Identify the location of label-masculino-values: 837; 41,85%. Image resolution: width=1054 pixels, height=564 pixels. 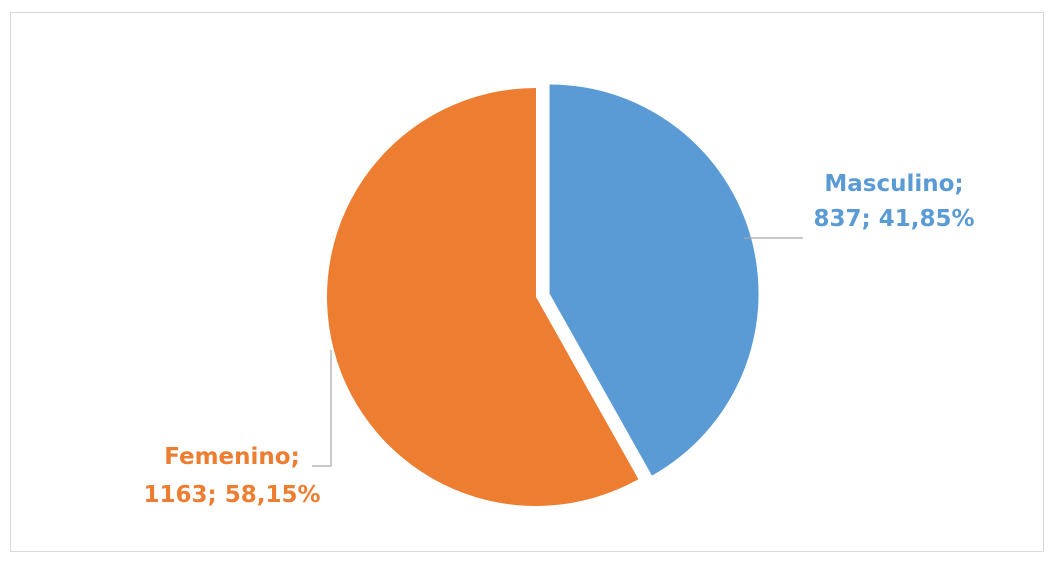
(893, 219).